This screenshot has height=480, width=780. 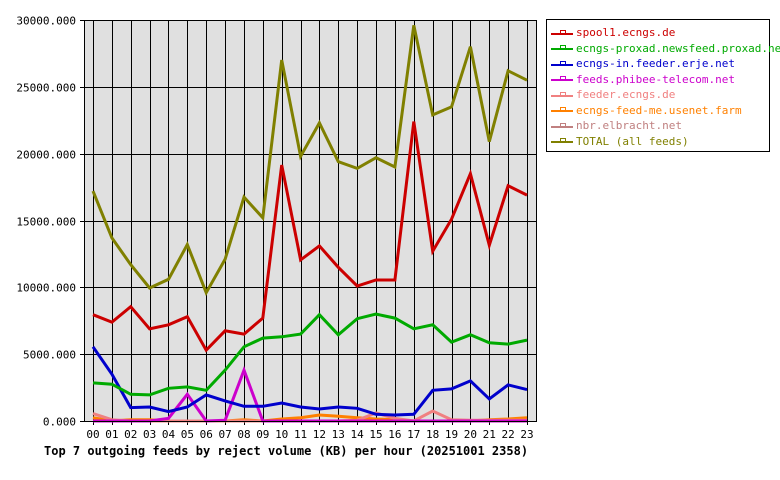 I want to click on legend-item: spool1.ecngs.de, so click(x=658, y=33).